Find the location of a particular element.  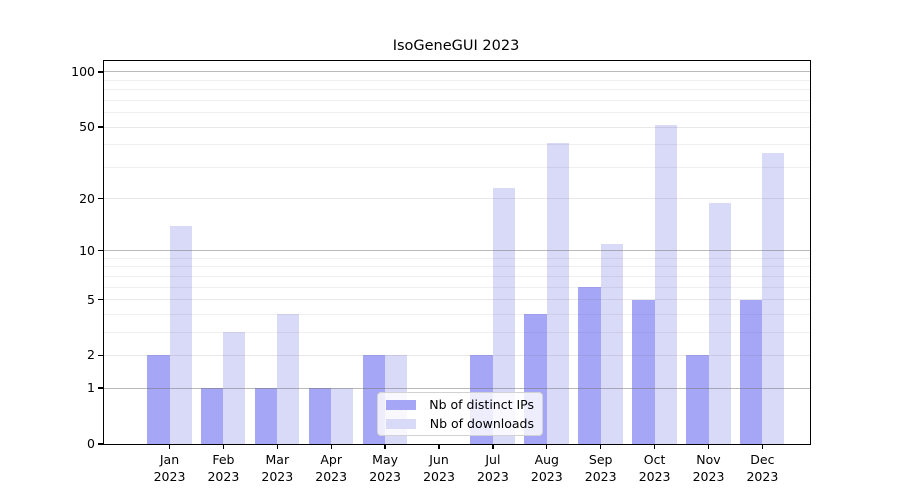

x-tick-label-may: May 2023 is located at coordinates (385, 468).